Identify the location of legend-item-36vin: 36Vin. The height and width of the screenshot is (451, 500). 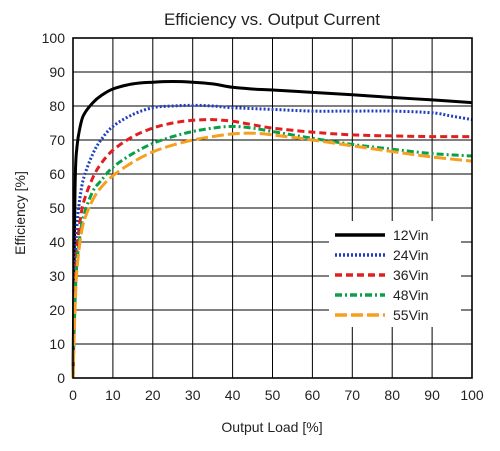
(382, 275).